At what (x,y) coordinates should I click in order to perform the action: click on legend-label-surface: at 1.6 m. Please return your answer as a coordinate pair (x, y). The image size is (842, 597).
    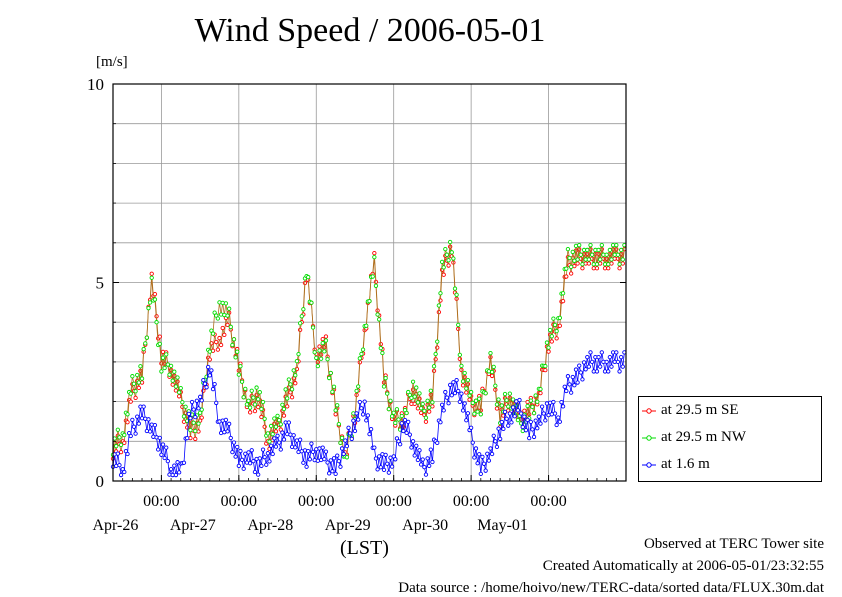
    Looking at the image, I should click on (685, 464).